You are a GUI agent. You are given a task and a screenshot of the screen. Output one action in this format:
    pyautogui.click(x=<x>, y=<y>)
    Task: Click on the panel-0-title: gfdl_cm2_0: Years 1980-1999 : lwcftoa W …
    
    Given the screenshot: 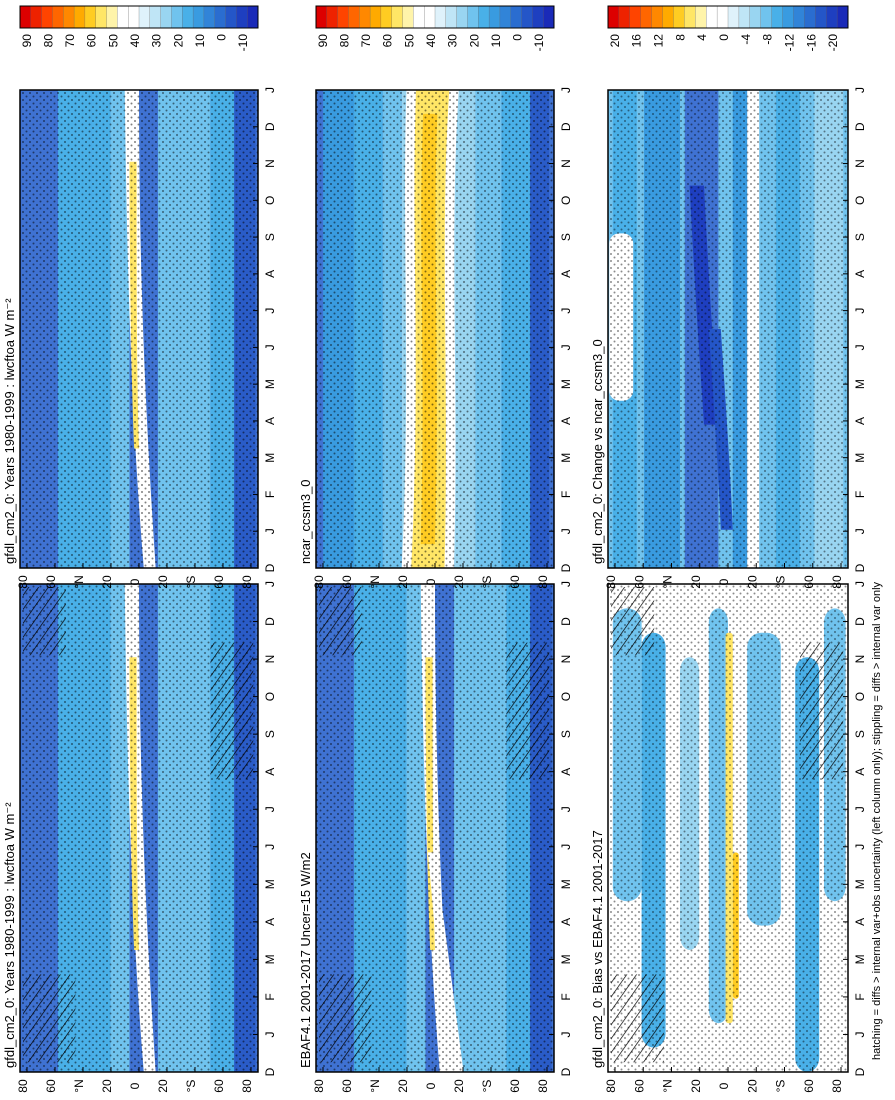 What is the action you would take?
    pyautogui.click(x=9, y=935)
    